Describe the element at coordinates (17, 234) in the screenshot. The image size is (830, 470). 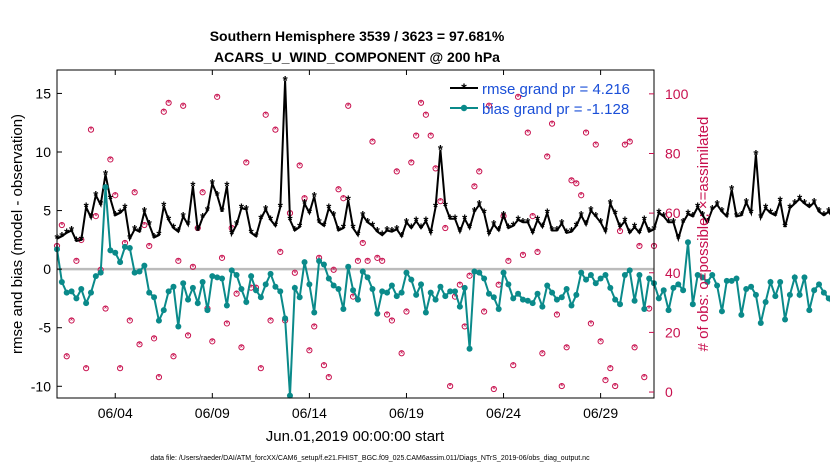
I see `y-axis-label-left: rmse and bias (model - observation)` at that location.